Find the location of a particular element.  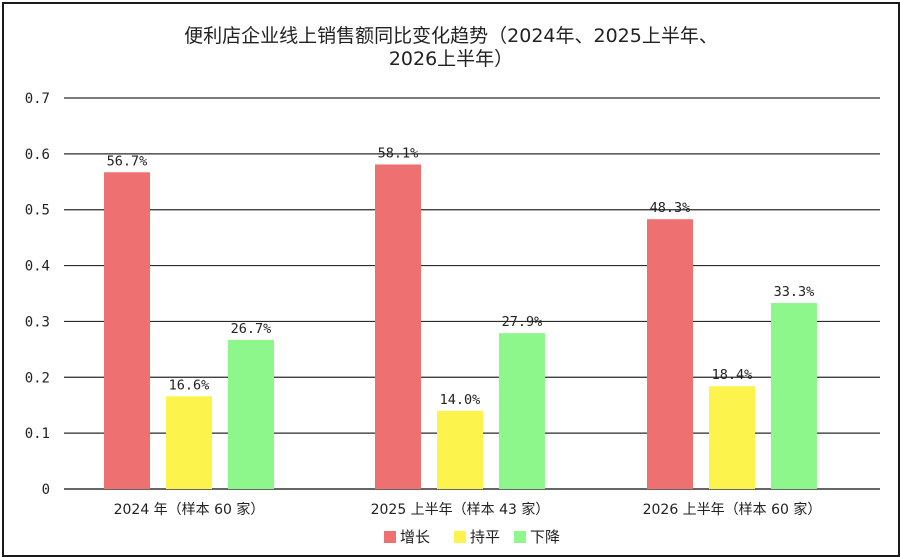

y-axis: 0 0.1 0.2 0.3 0.4 0.5 0.6 0.7 is located at coordinates (37, 294).